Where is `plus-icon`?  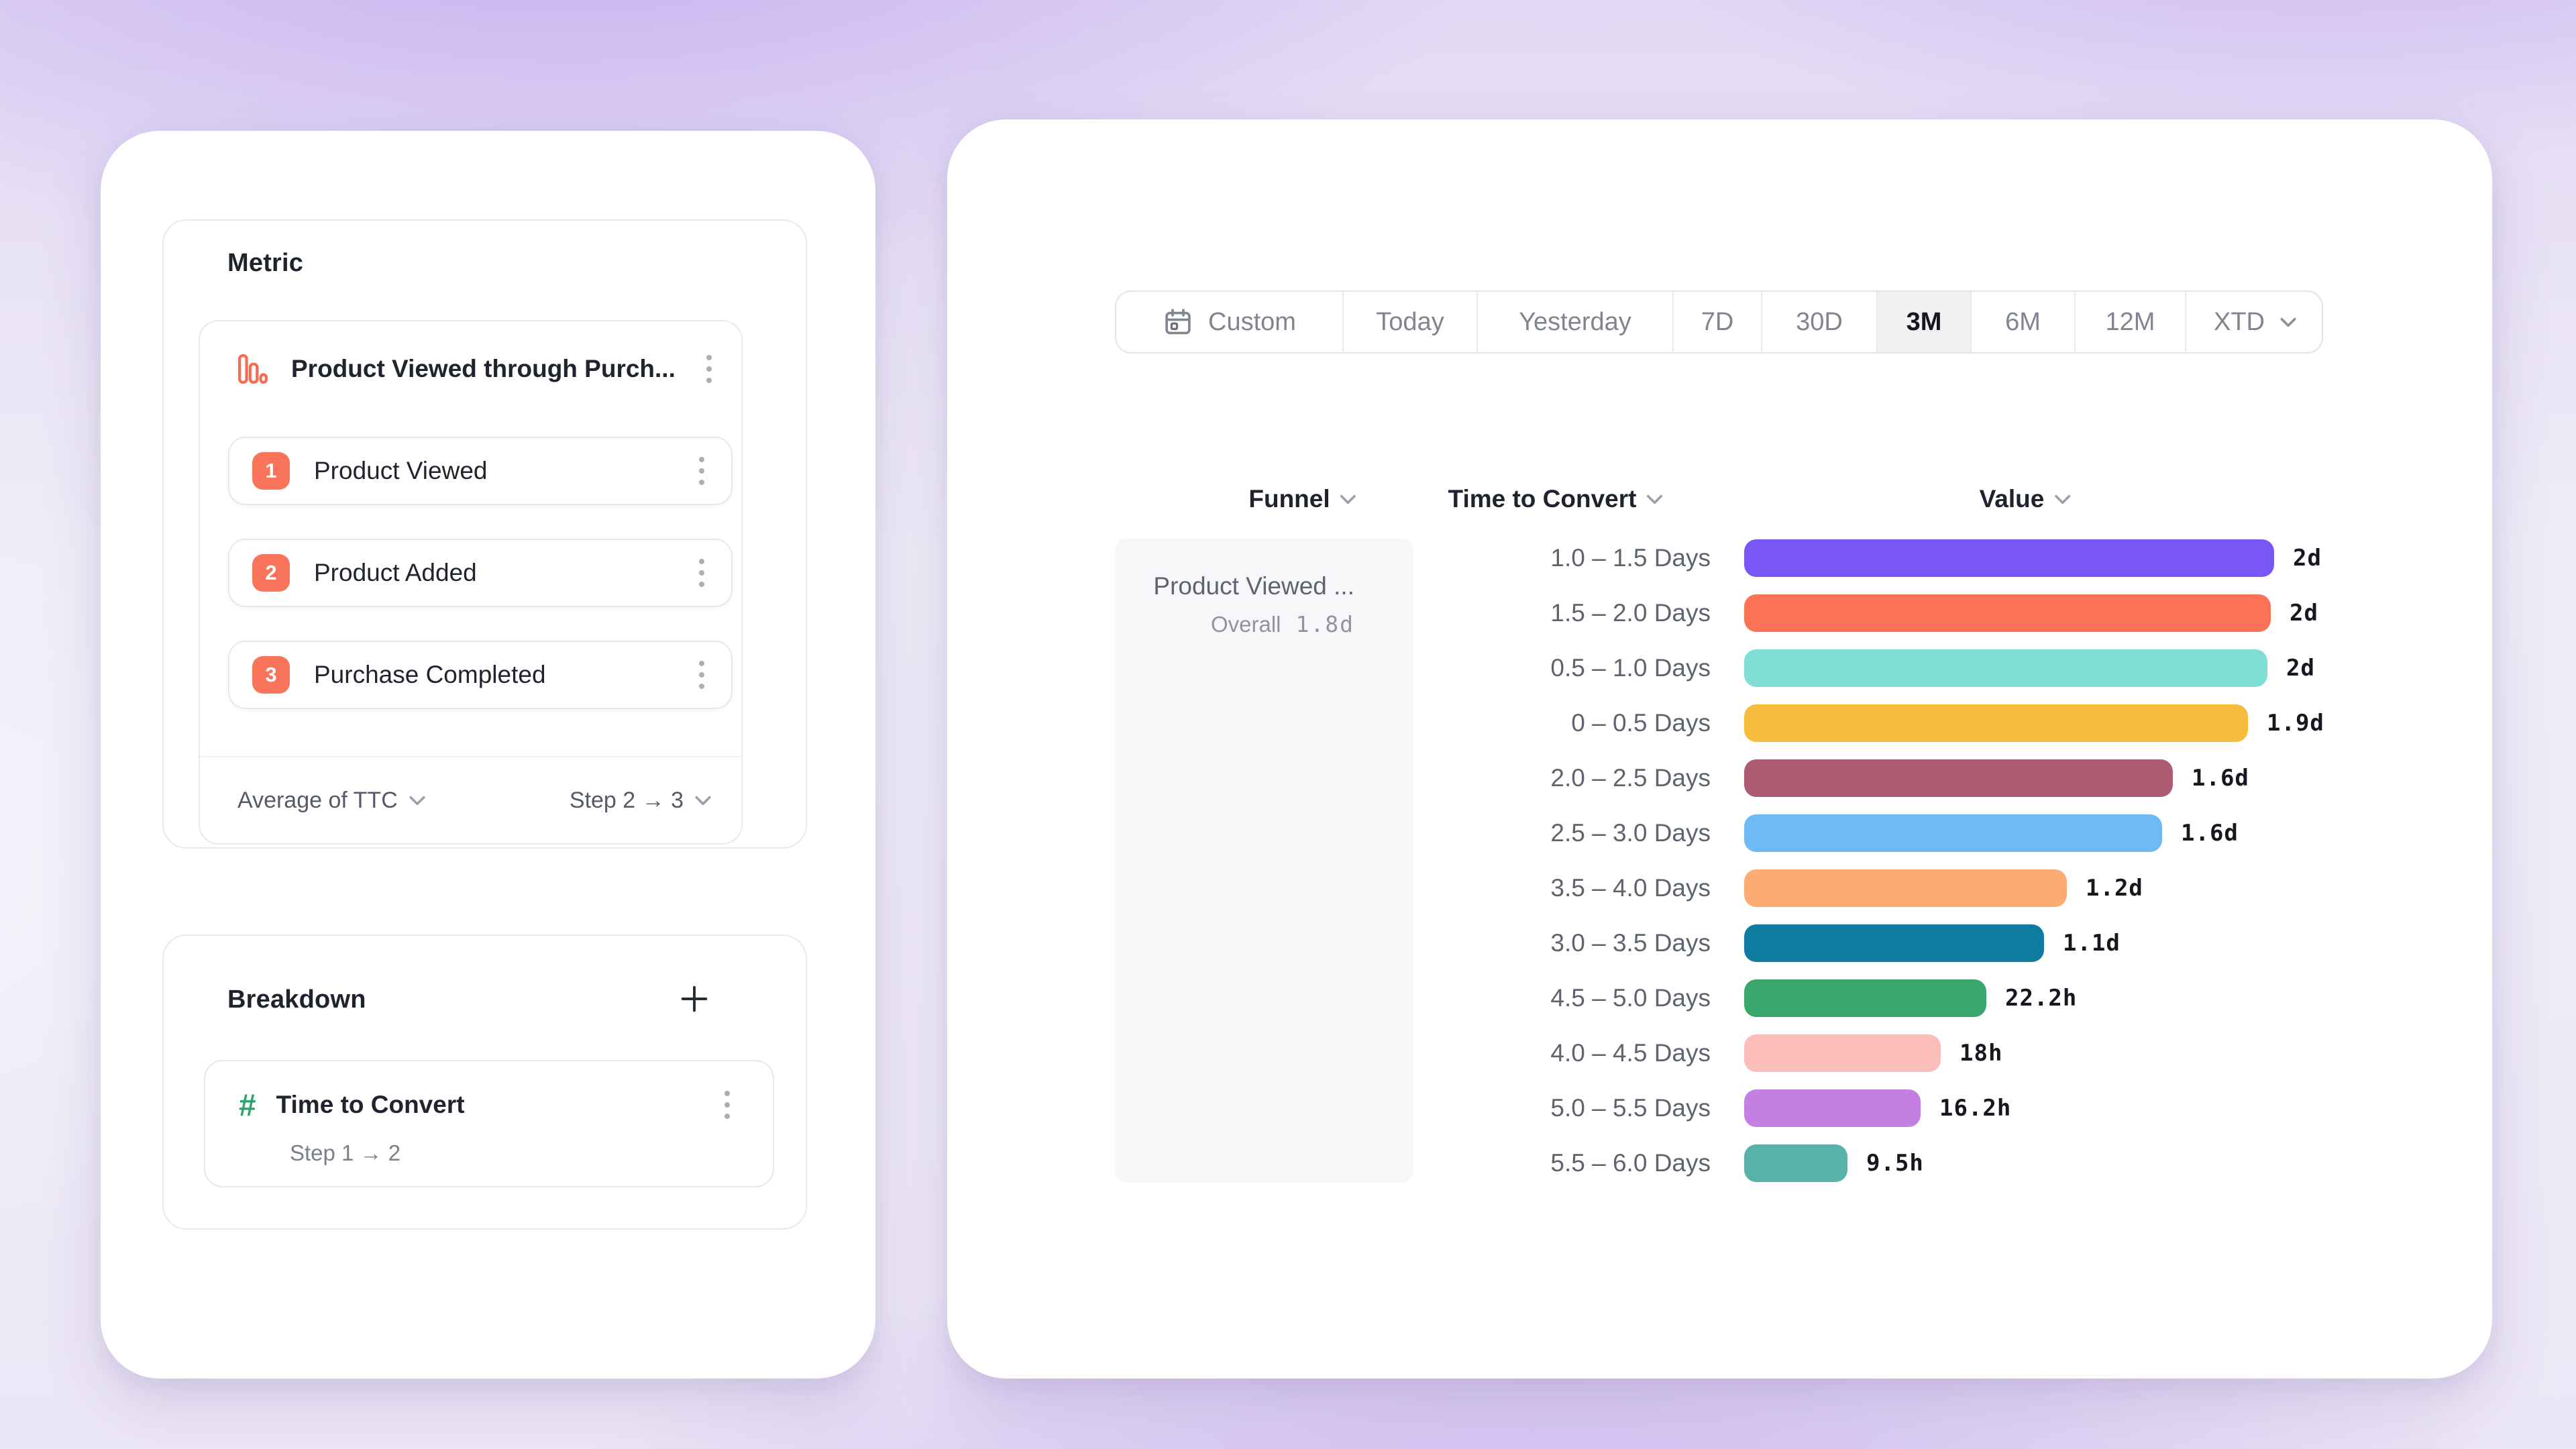 plus-icon is located at coordinates (694, 998).